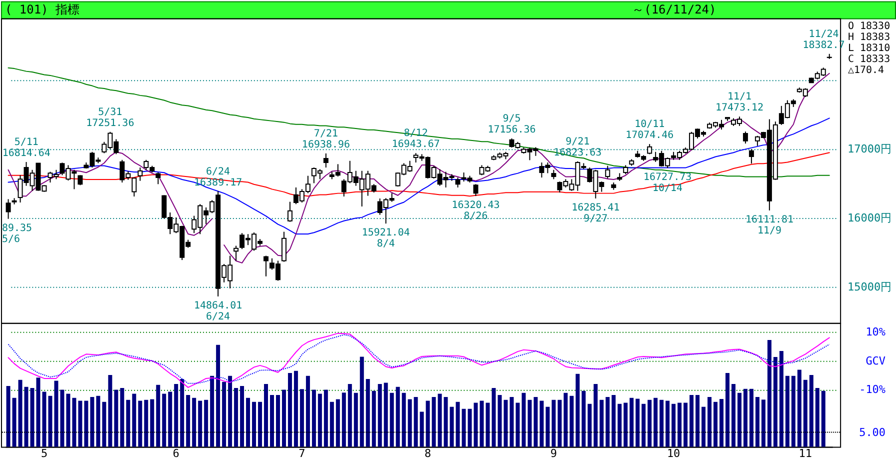 The image size is (896, 460). Describe the element at coordinates (110, 117) in the screenshot. I see `annotation: 5/31 17251.36` at that location.